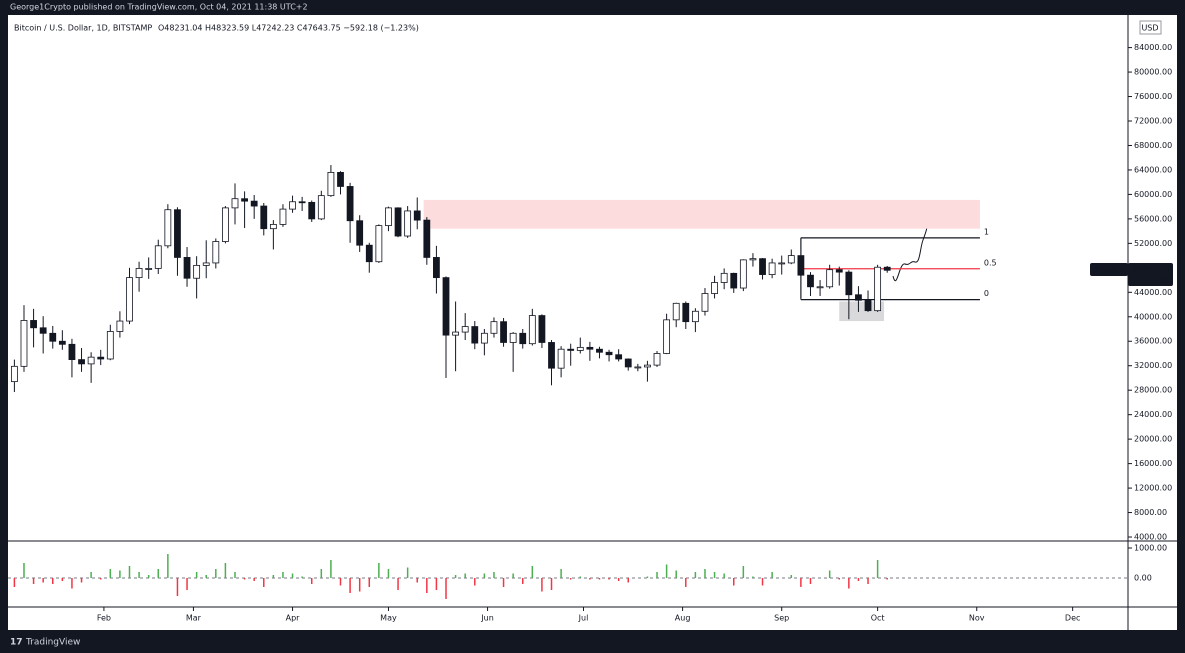  What do you see at coordinates (878, 618) in the screenshot?
I see `x-tick-label: Oct` at bounding box center [878, 618].